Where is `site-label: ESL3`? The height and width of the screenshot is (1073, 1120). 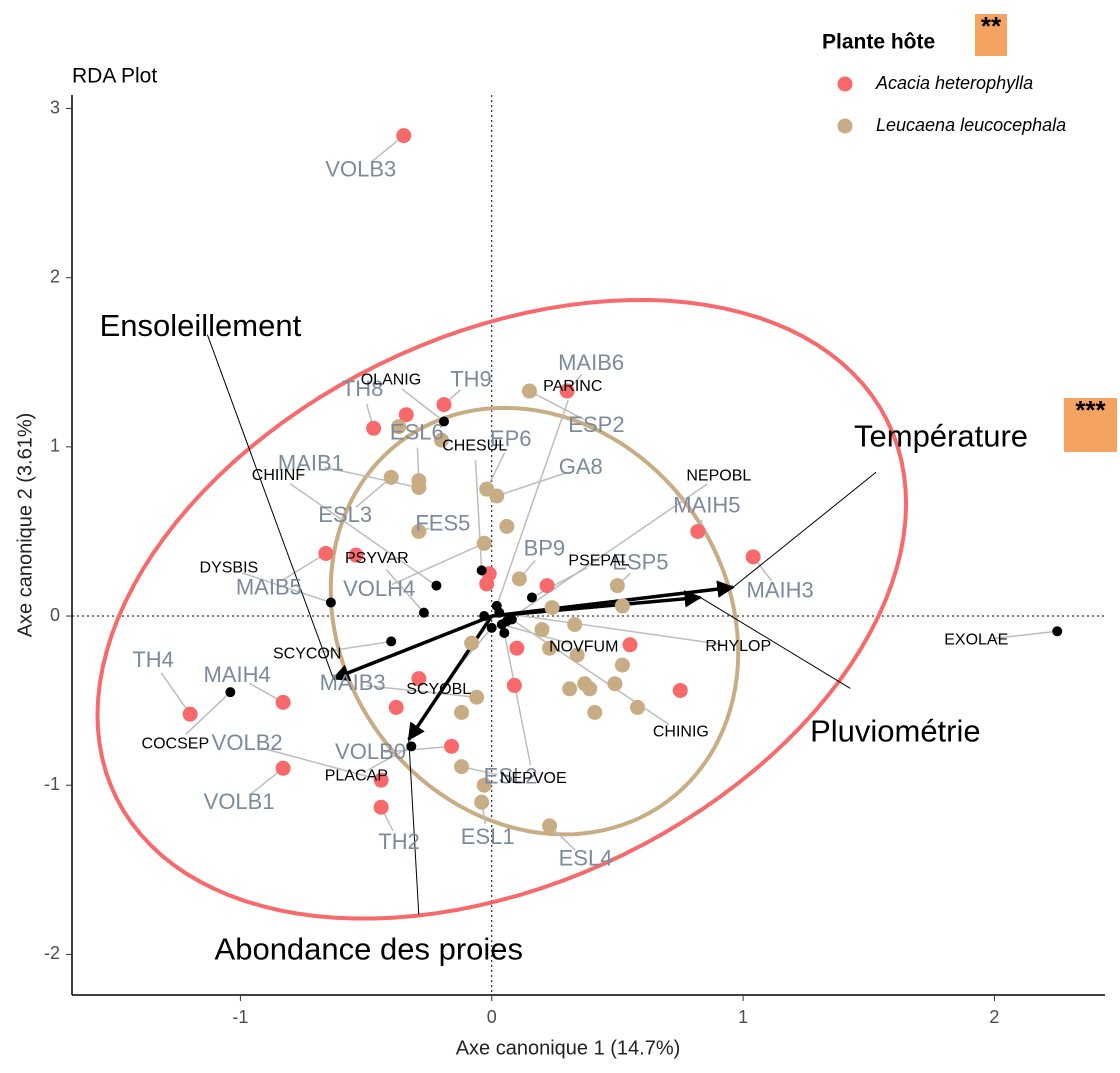 site-label: ESL3 is located at coordinates (345, 514).